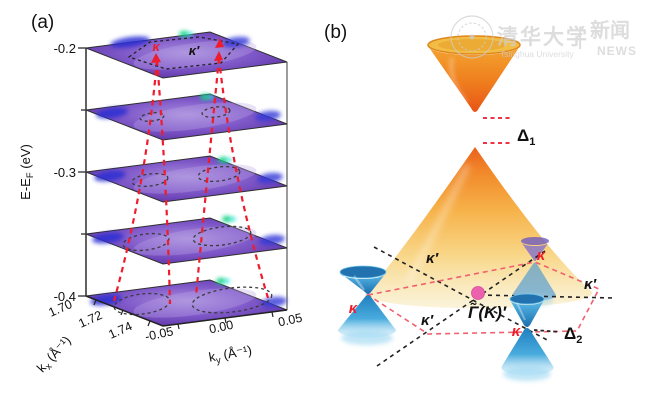 This screenshot has width=650, height=400. Describe the element at coordinates (432, 258) in the screenshot. I see `kappa-prime-top-label: κ′` at that location.